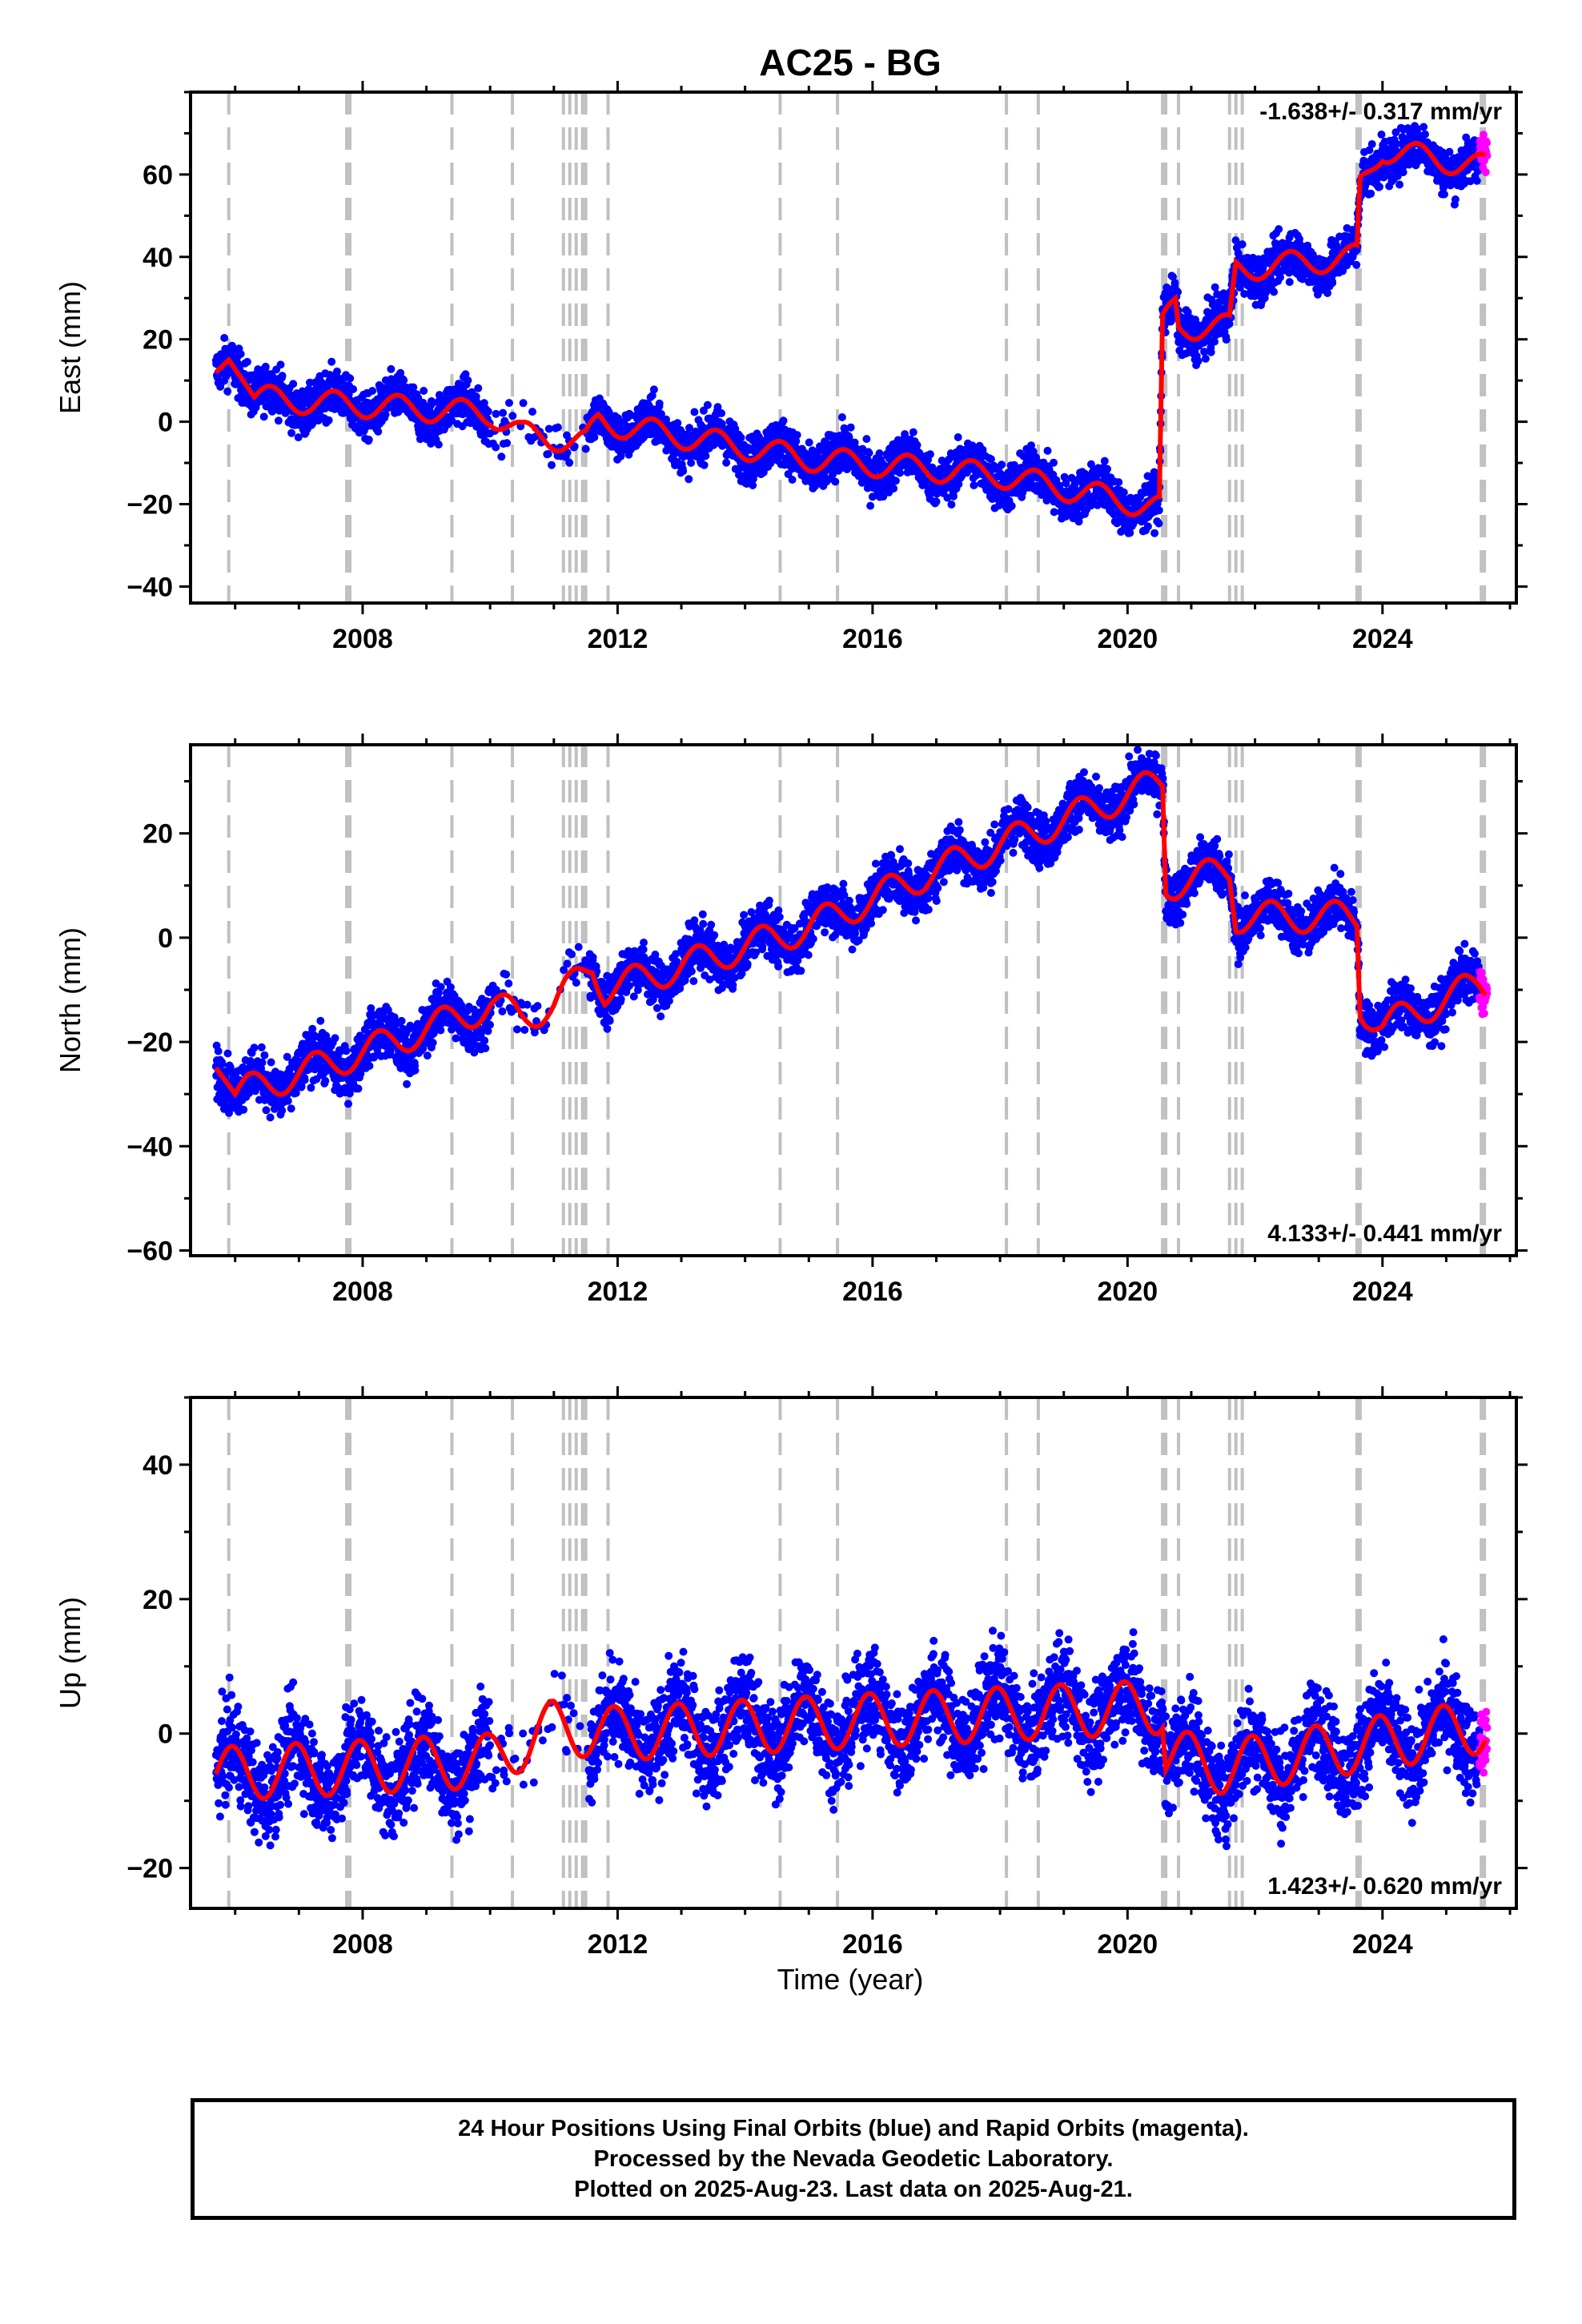  Describe the element at coordinates (149, 1251) in the screenshot. I see `y-tick-label: −60` at that location.